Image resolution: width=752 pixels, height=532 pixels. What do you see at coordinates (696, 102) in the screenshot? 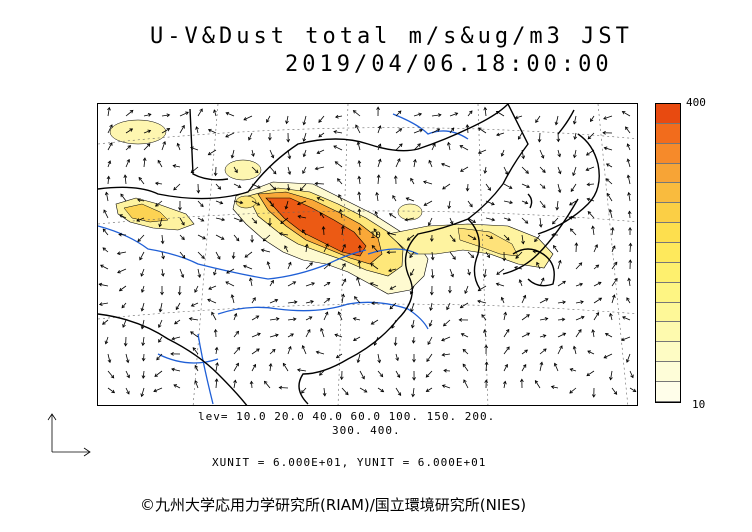
I see `colorbar-max-label: 400` at bounding box center [696, 102].